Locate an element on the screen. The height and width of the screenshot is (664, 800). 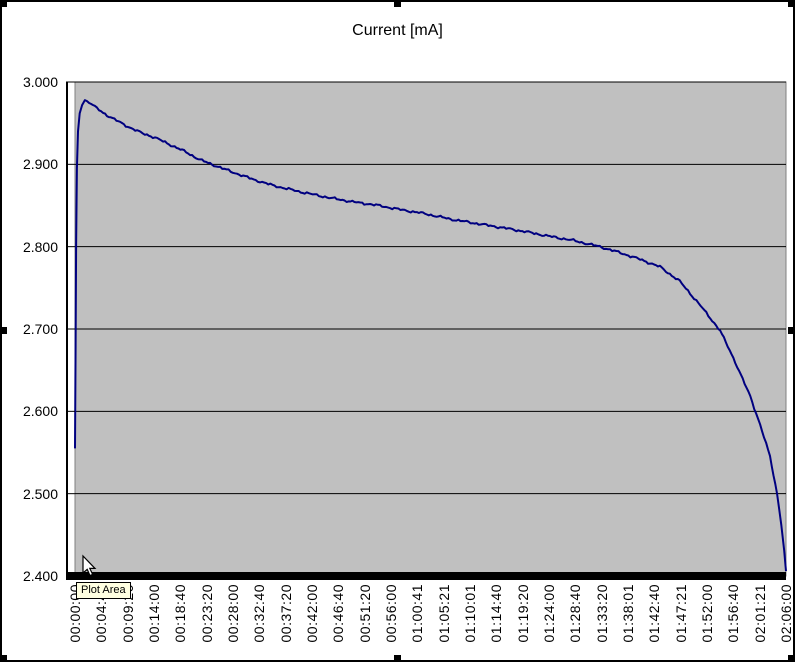
x-axis-tick-label: 01:33:20 is located at coordinates (601, 613).